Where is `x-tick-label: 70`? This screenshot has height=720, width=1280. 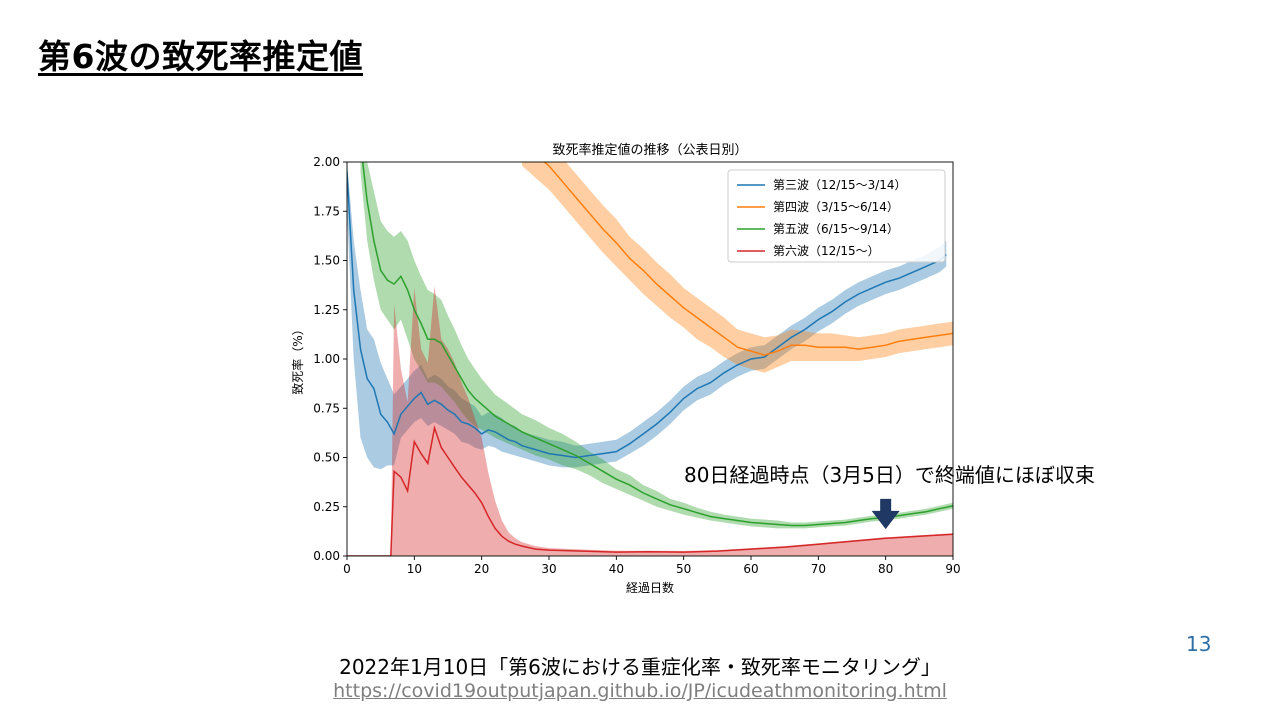 x-tick-label: 70 is located at coordinates (818, 569).